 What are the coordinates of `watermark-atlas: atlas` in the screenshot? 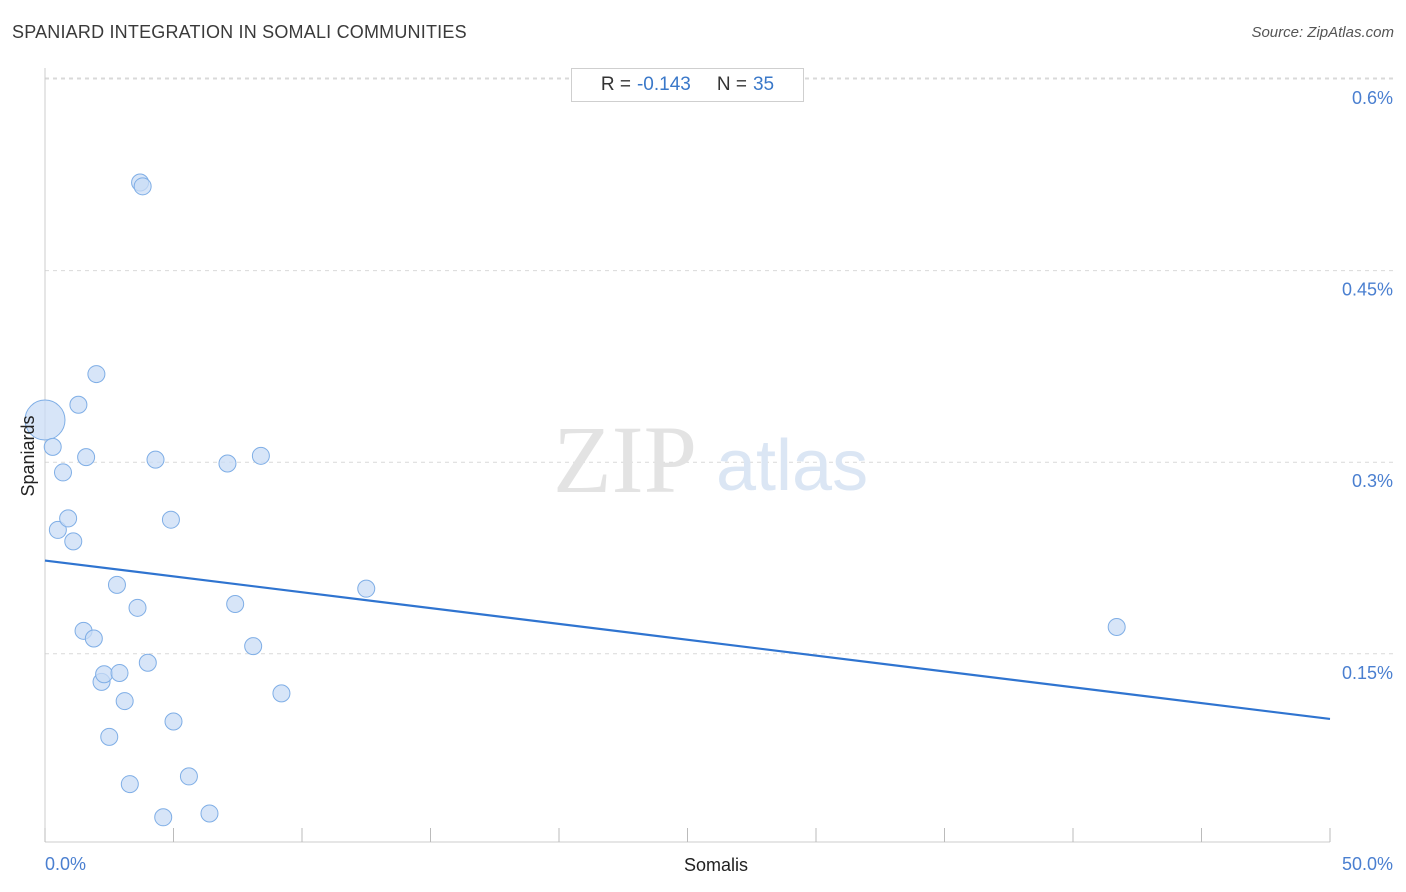 It's located at (792, 466).